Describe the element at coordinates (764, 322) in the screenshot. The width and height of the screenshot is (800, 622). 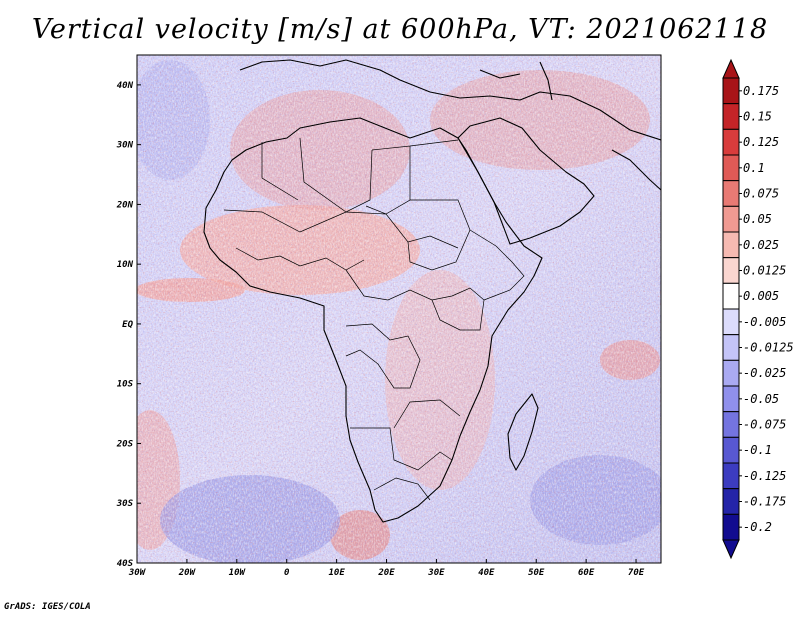
I see `colorbar-label: -0.005` at that location.